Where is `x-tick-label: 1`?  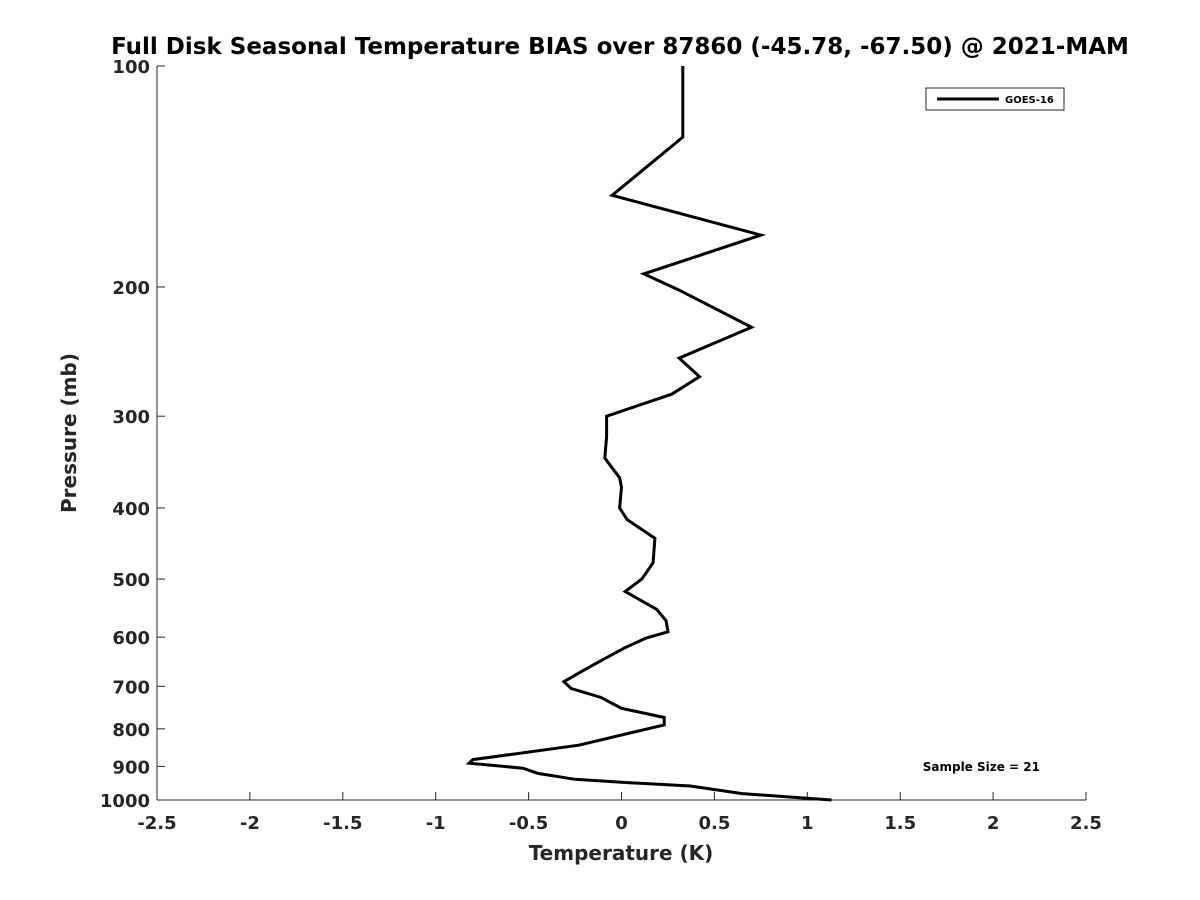
x-tick-label: 1 is located at coordinates (807, 823).